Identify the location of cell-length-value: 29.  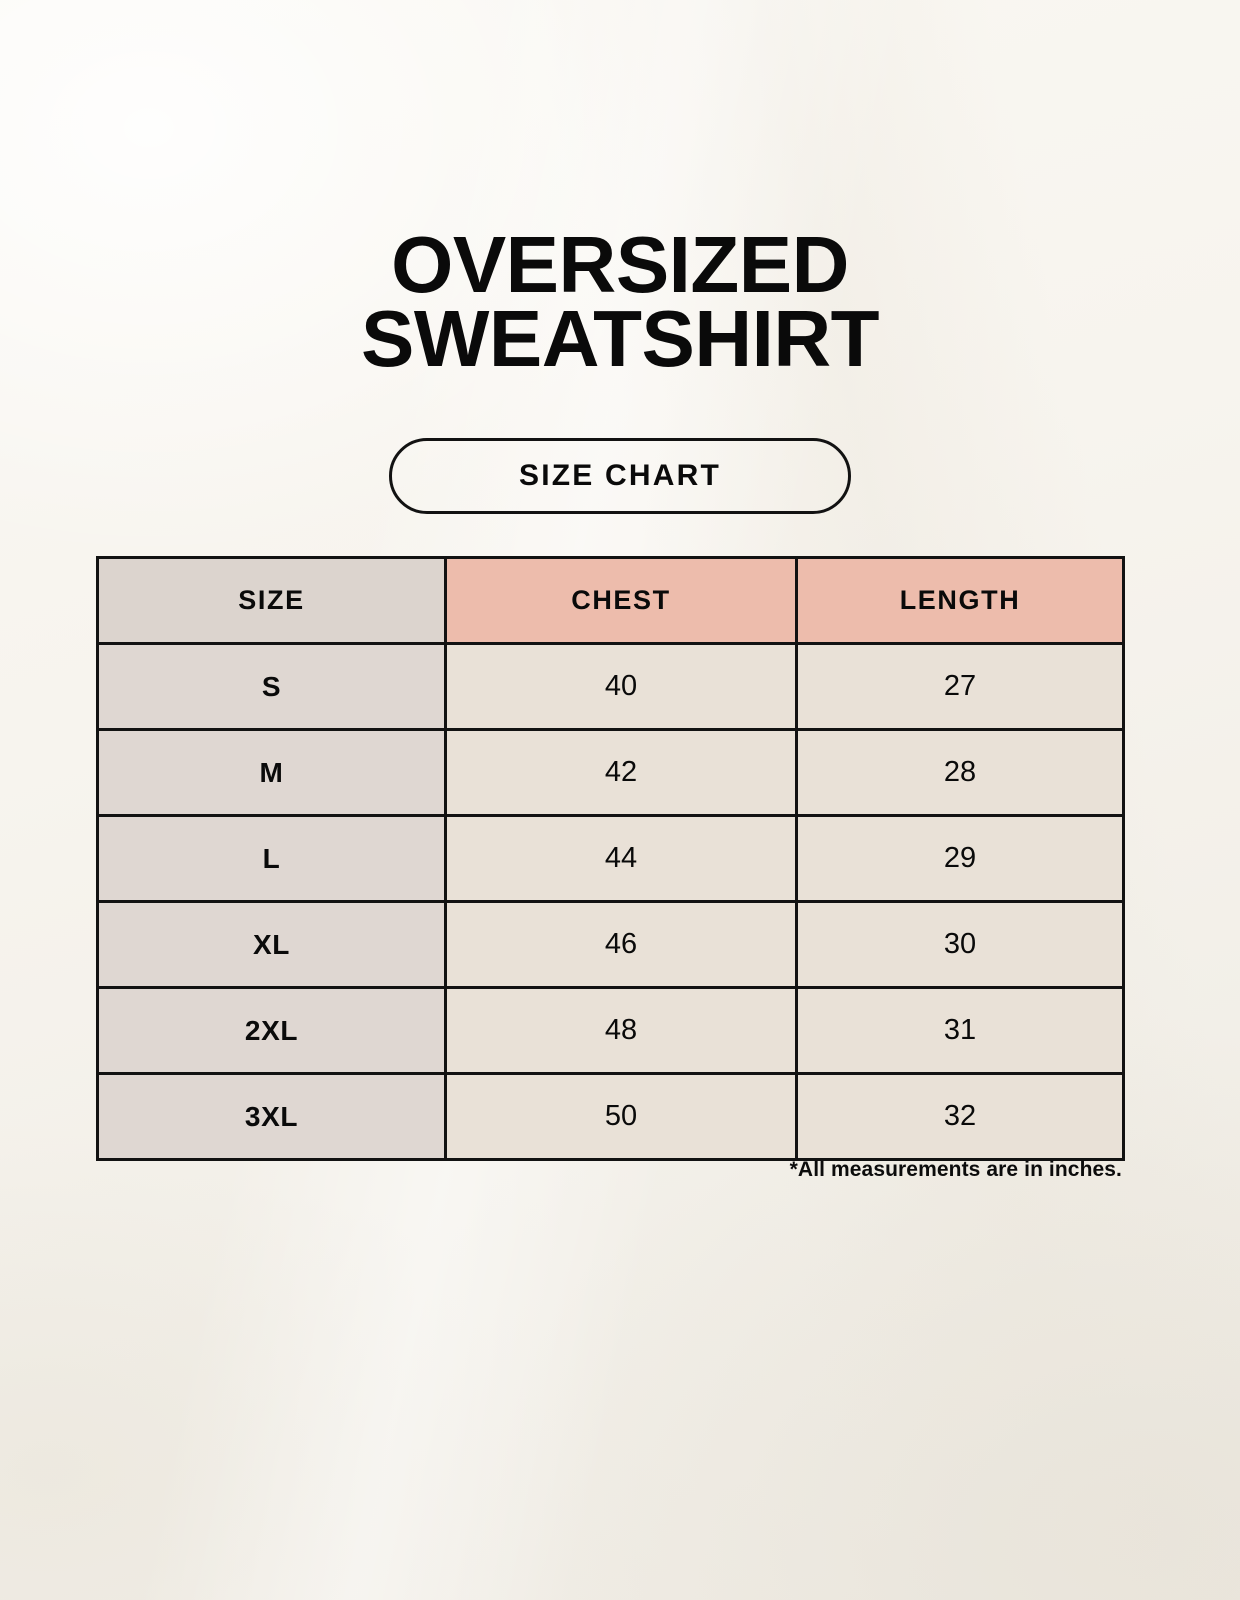
(960, 858).